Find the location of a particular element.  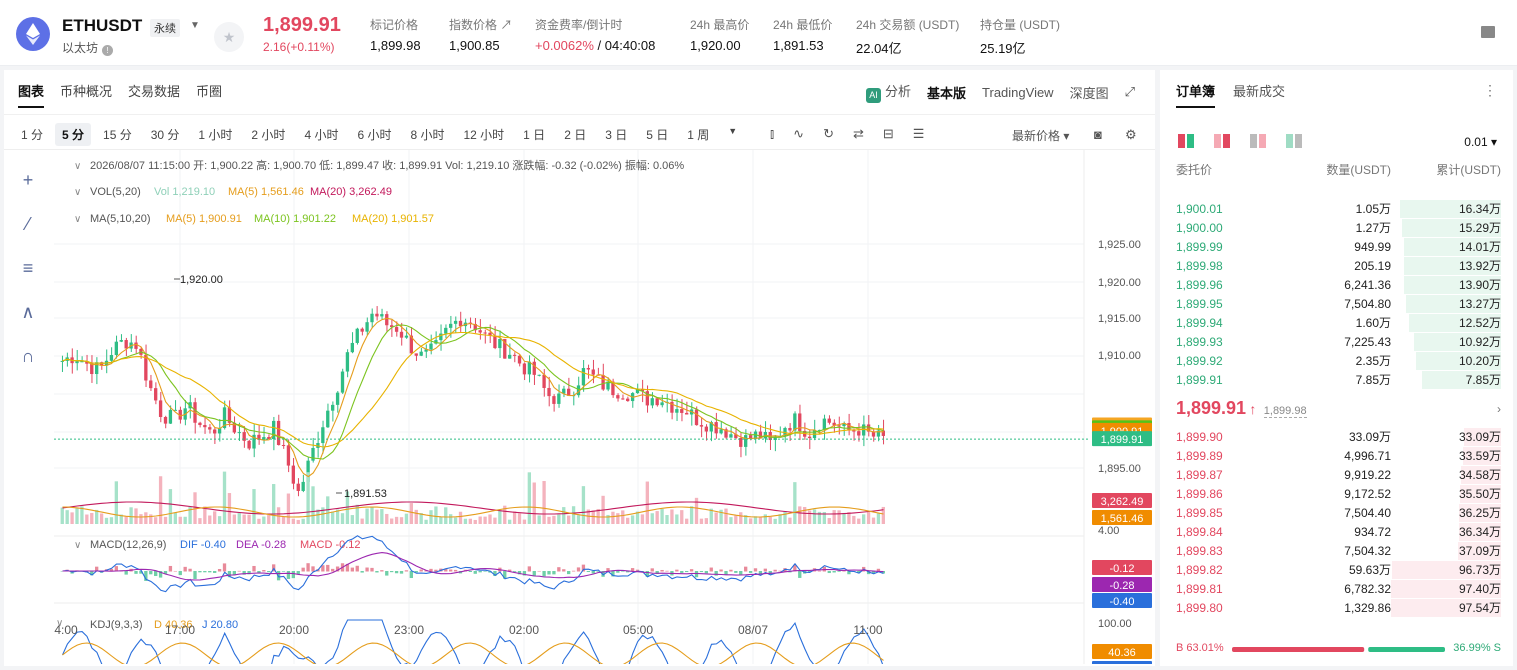

precision-select: 0.01 ▾ is located at coordinates (1480, 142).